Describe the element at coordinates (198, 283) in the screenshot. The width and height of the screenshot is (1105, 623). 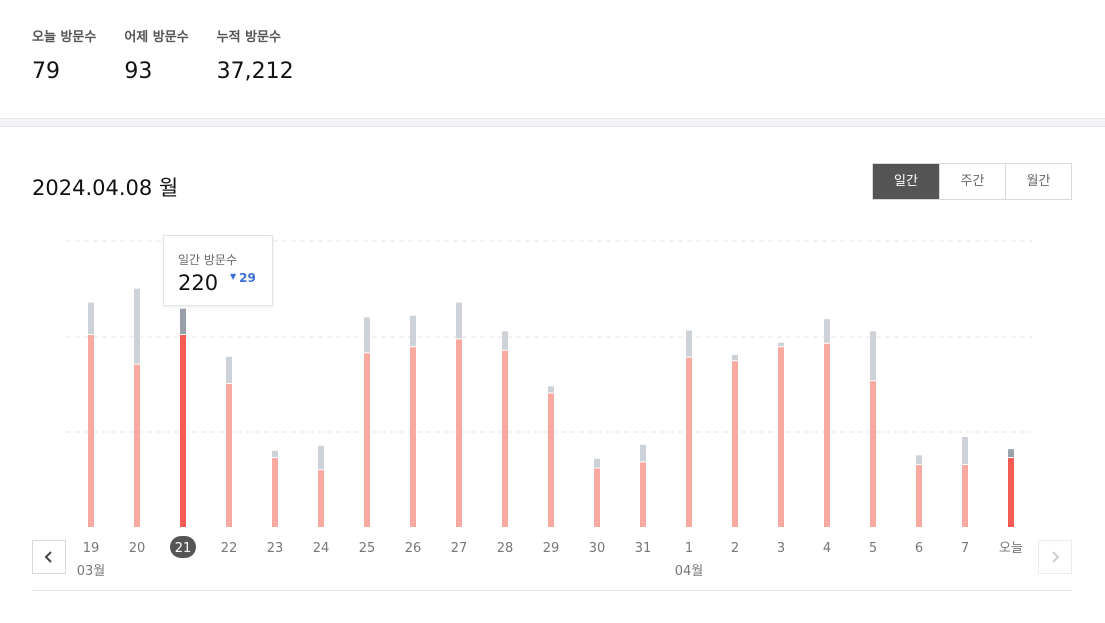
I see `tooltip-value: 220` at that location.